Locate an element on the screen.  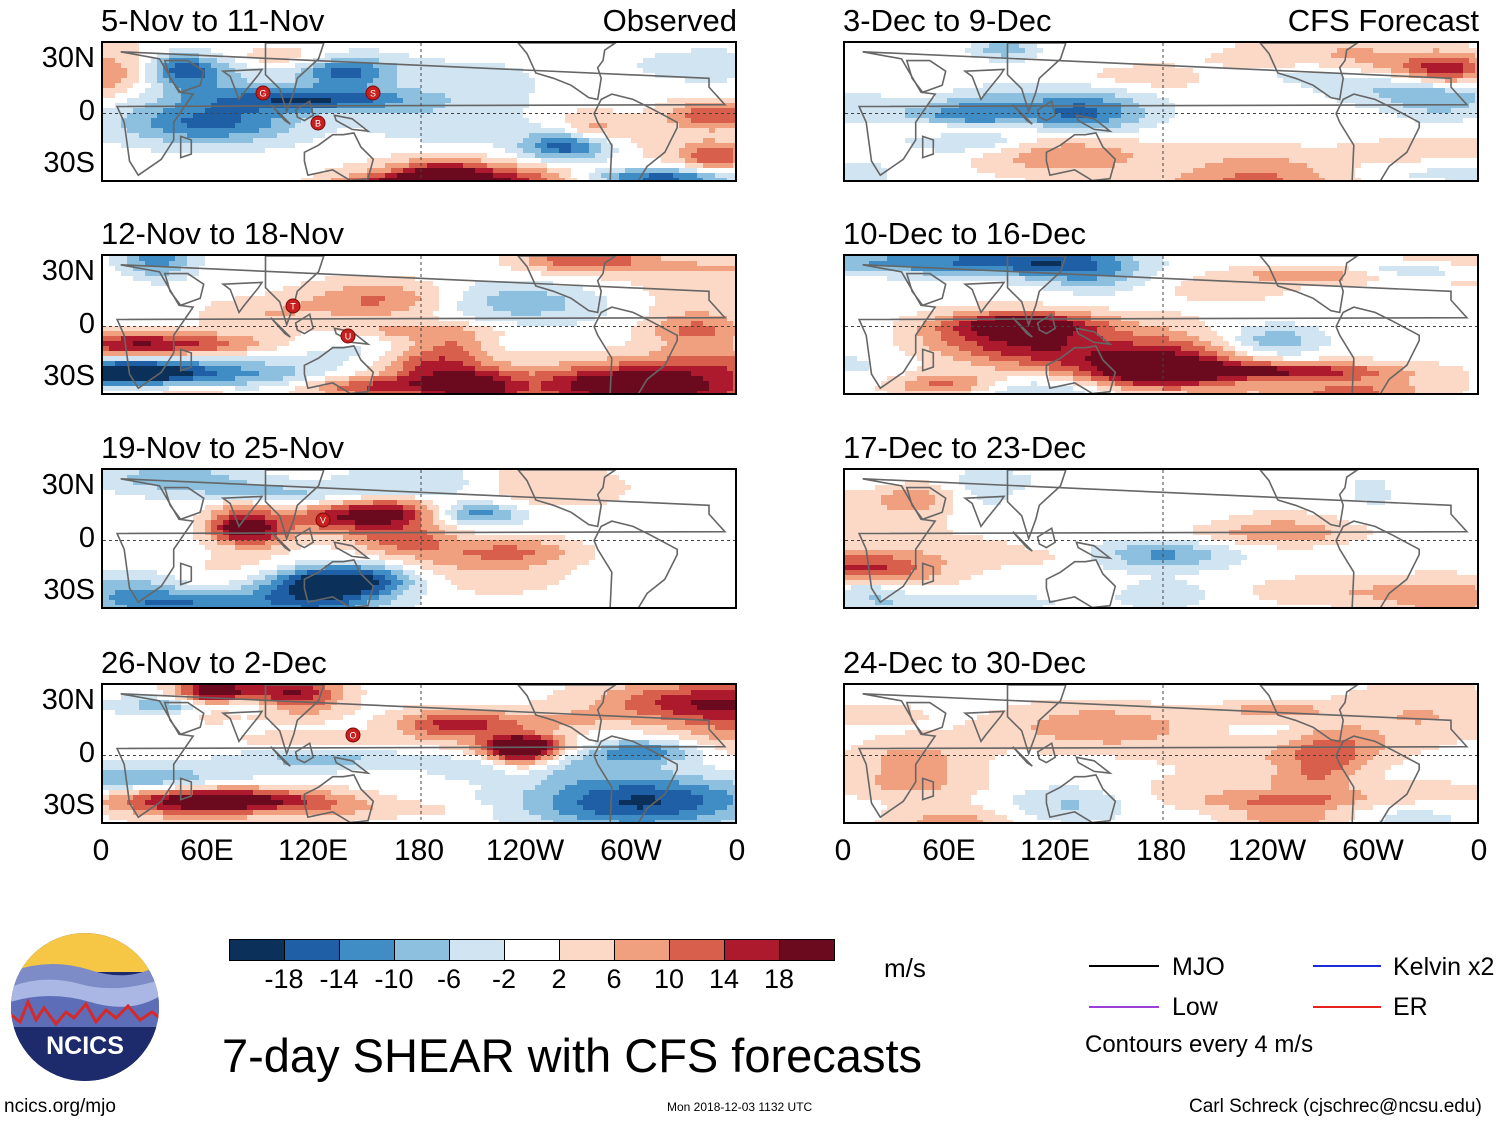
coastline is located at coordinates (352, 123).